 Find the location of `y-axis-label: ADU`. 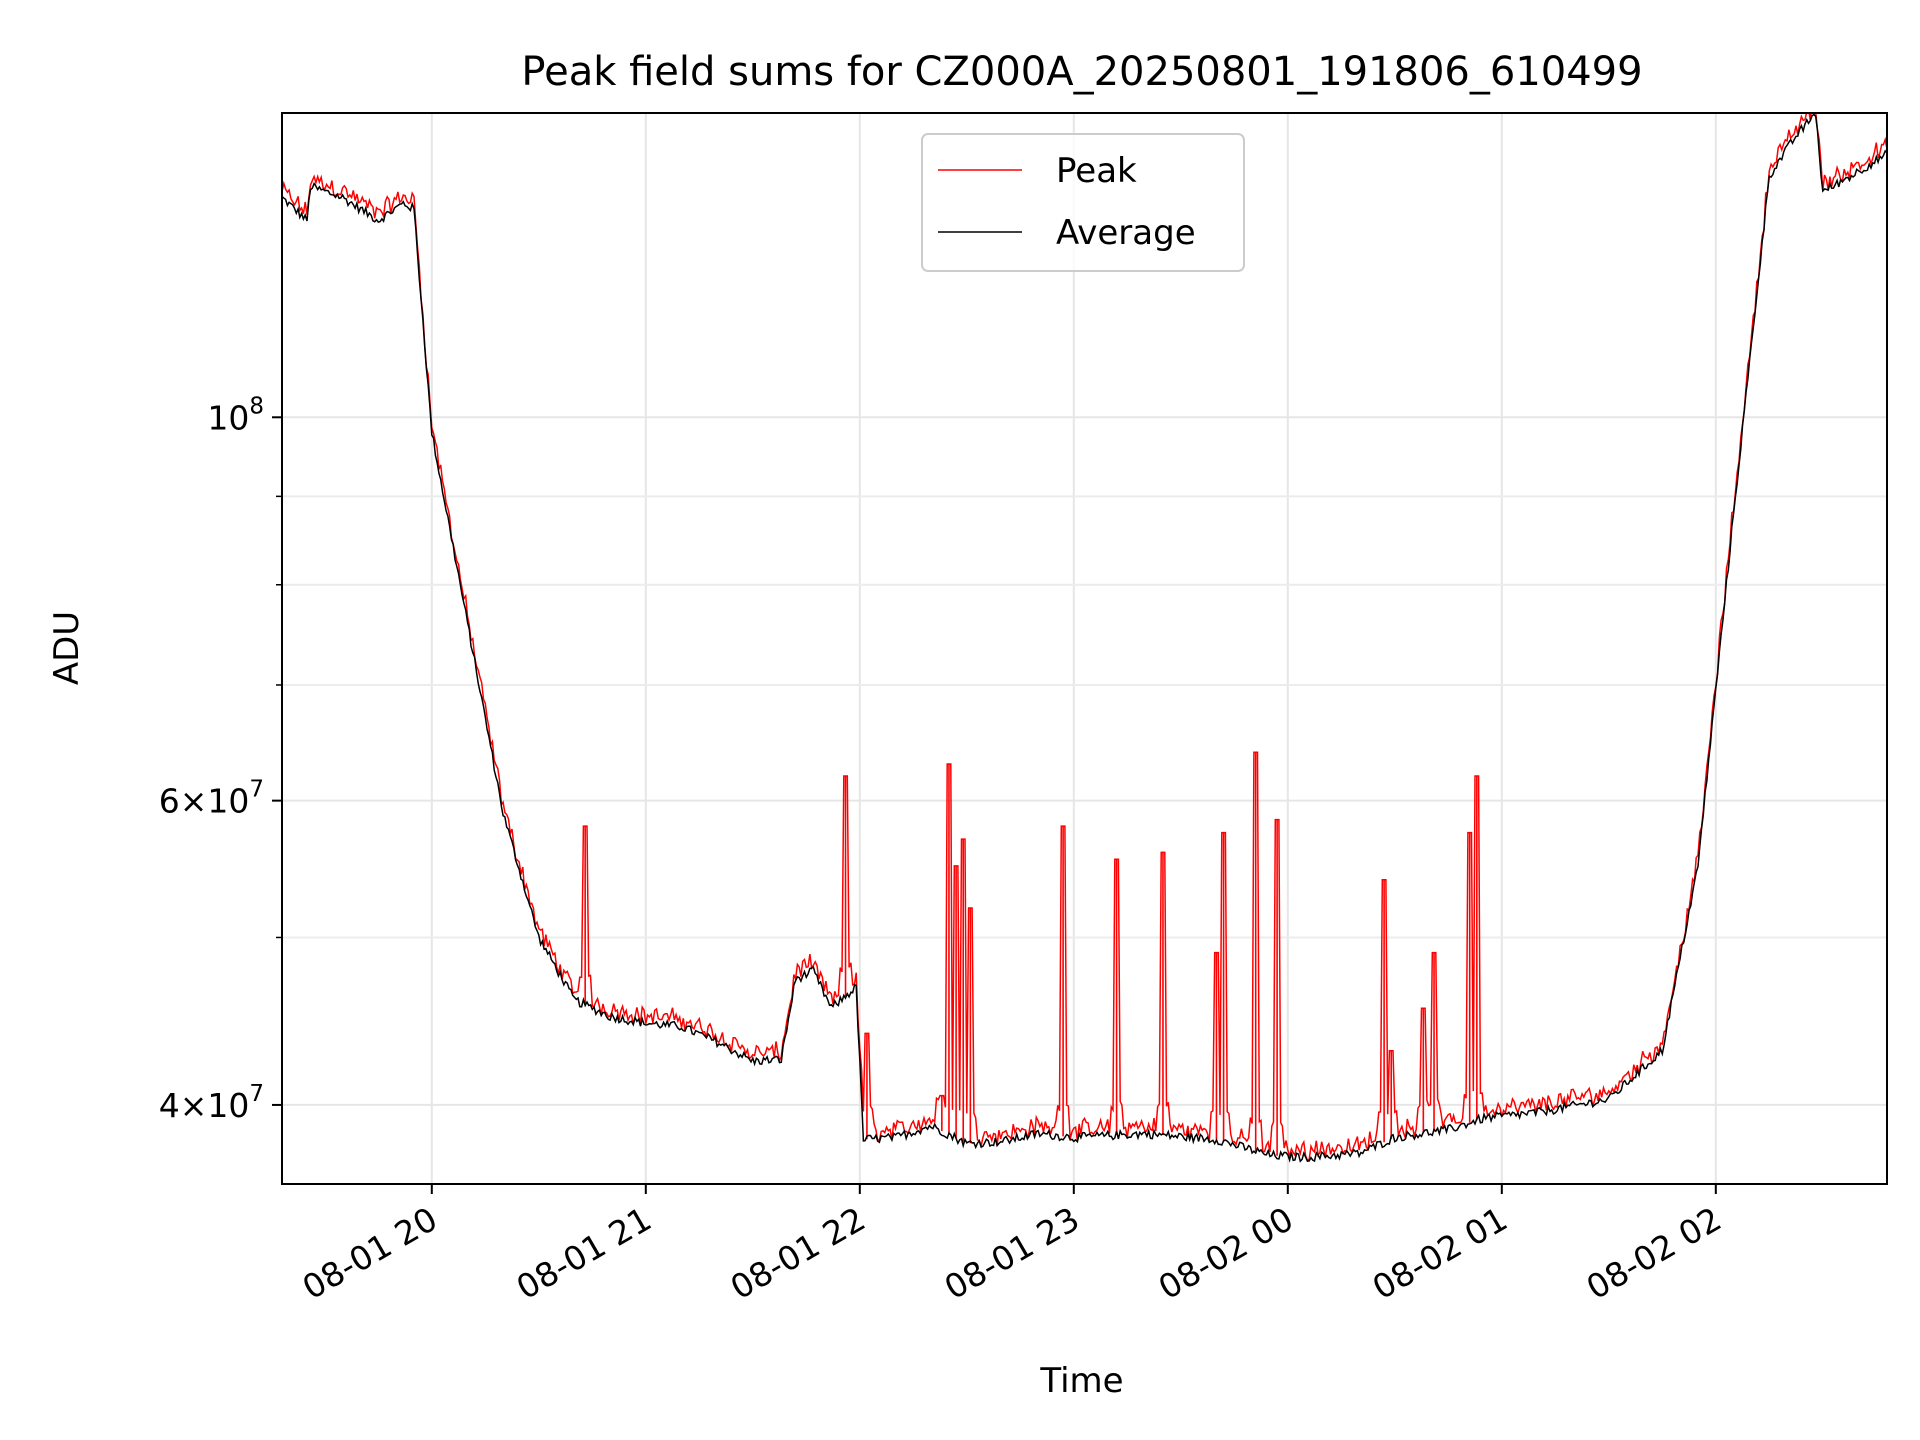

y-axis-label: ADU is located at coordinates (67, 648).